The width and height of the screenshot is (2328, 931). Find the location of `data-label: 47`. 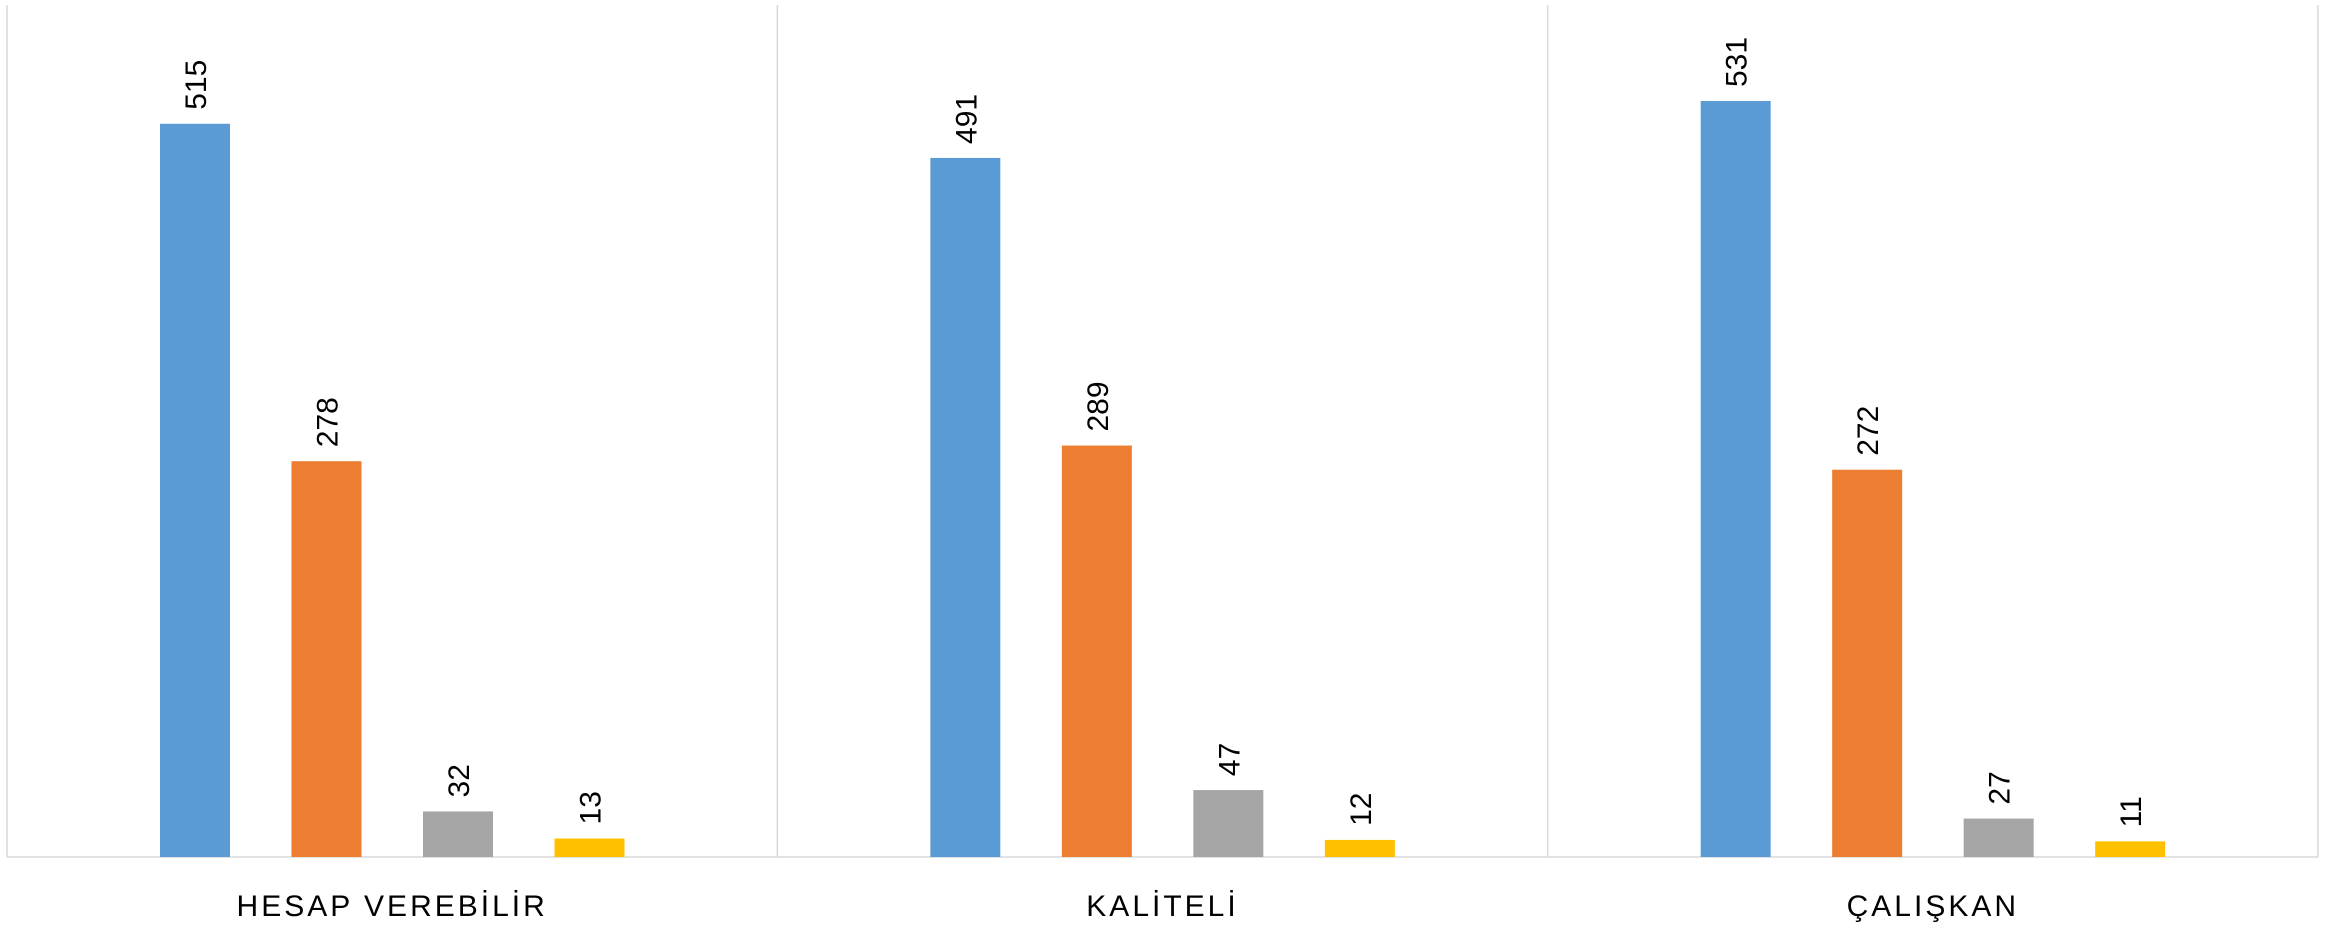

data-label: 47 is located at coordinates (1229, 759).